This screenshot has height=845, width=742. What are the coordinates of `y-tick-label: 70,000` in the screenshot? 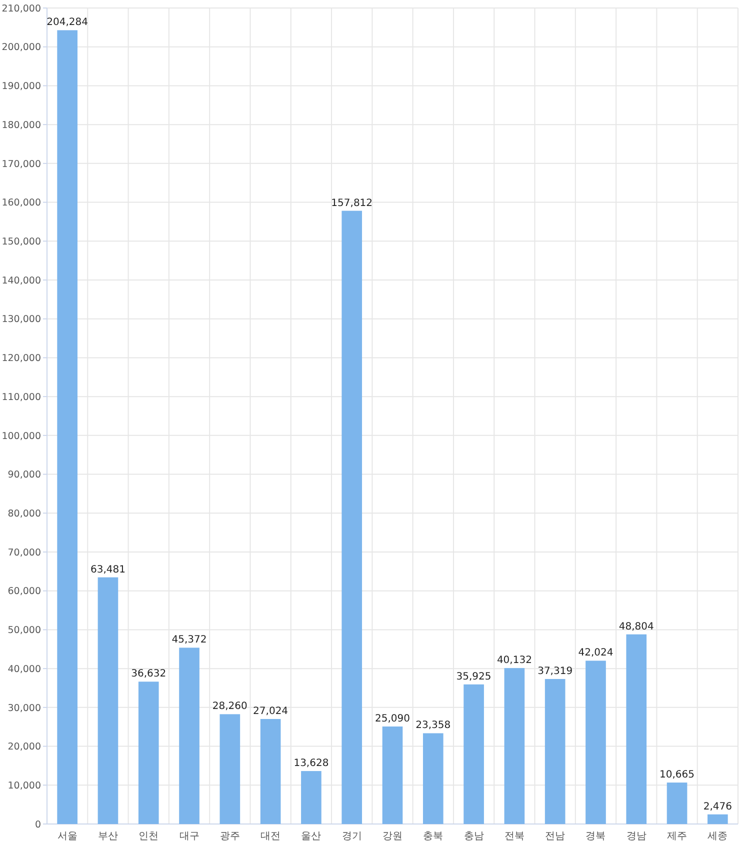 It's located at (24, 552).